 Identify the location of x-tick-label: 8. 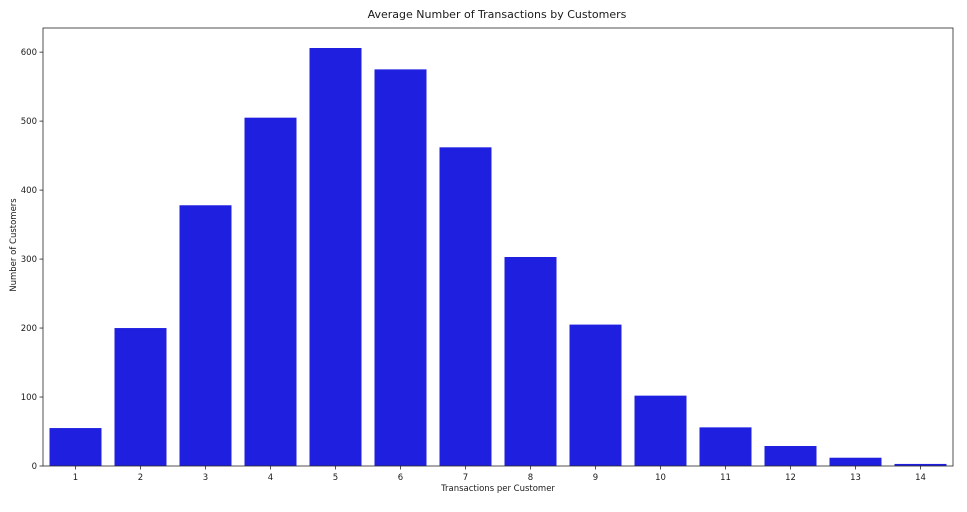
(530, 478).